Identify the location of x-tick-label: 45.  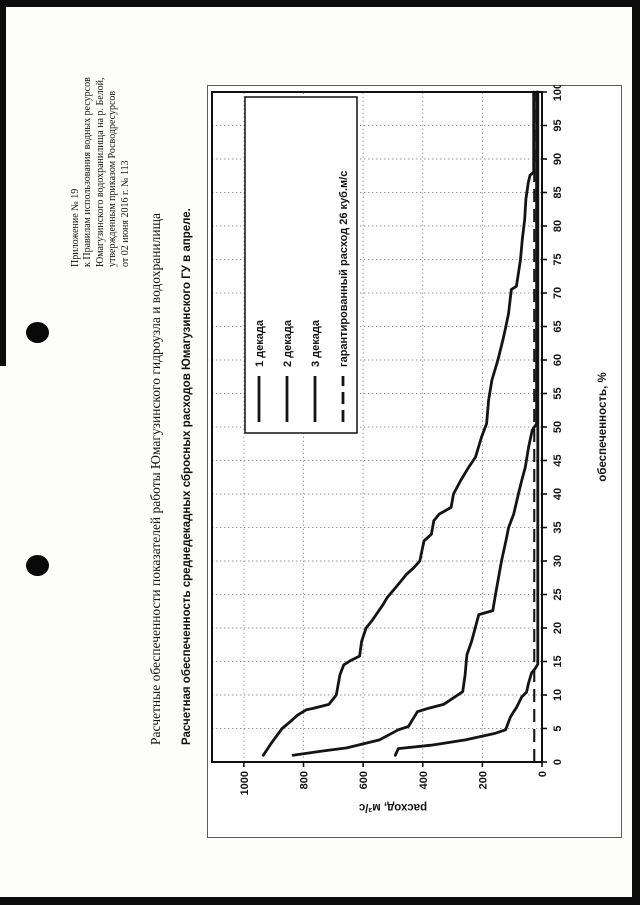
(558, 460).